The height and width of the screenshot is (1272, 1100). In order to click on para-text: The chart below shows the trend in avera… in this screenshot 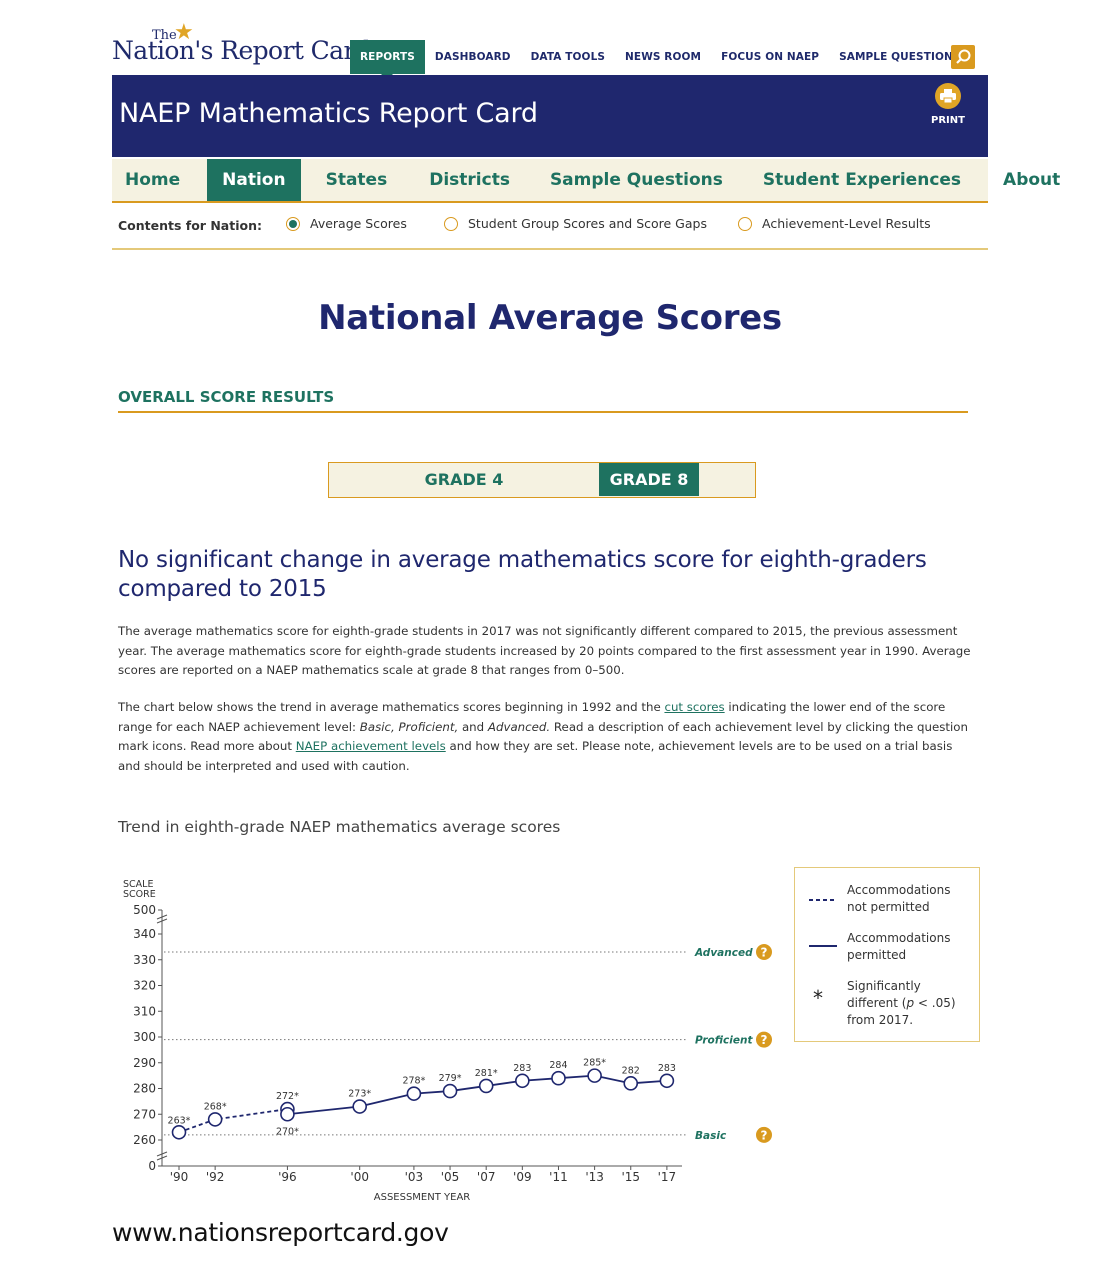, I will do `click(391, 707)`.